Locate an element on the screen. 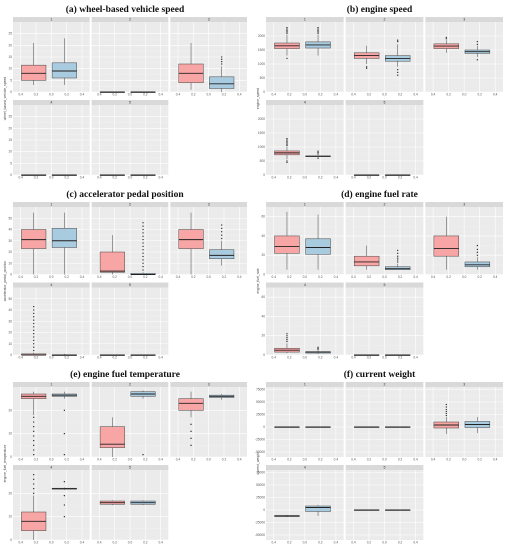  y-tick-label: 20 is located at coordinates (10, 410).